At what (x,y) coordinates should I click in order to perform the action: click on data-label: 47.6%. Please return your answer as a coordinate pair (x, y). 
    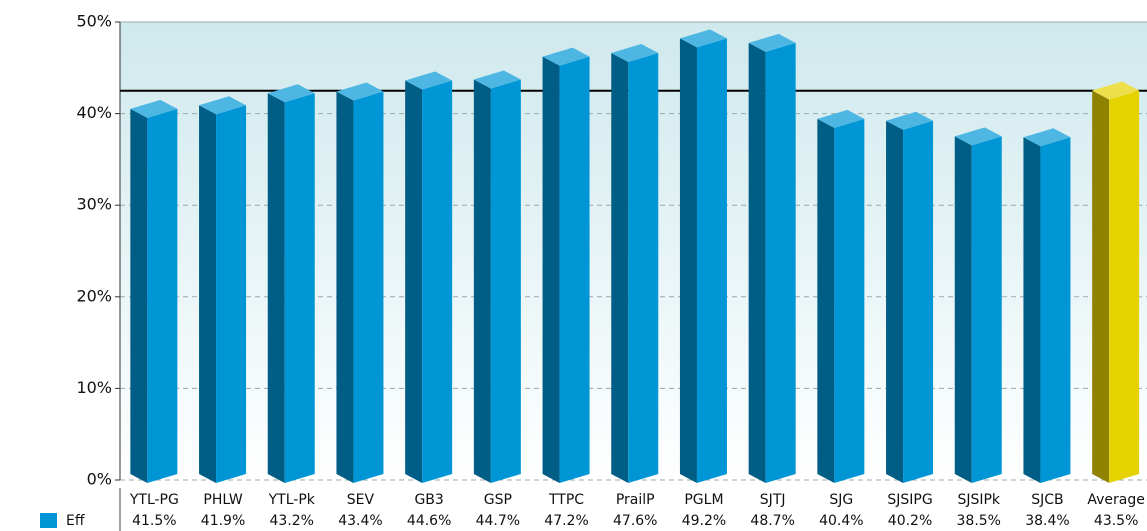
    Looking at the image, I should click on (635, 521).